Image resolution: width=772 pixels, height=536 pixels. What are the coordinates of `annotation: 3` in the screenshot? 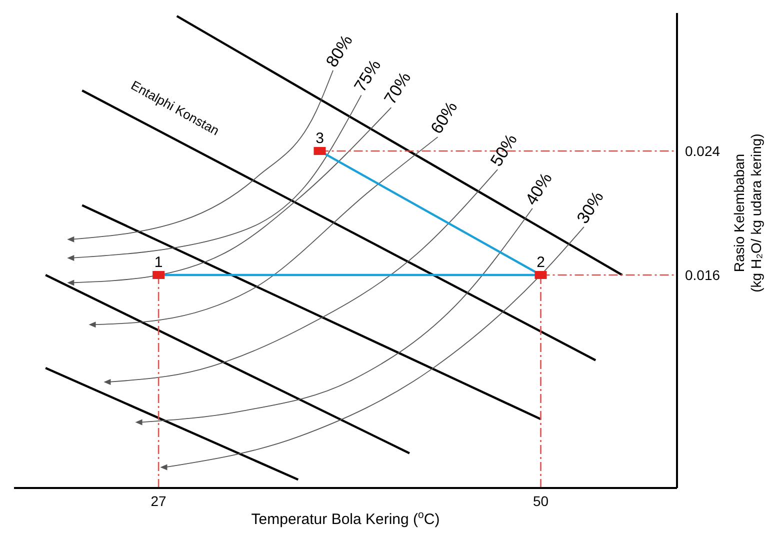 It's located at (320, 138).